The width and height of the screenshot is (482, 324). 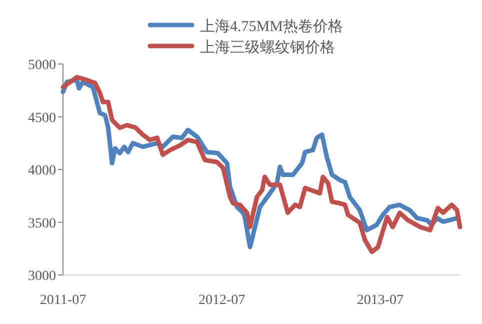 What do you see at coordinates (42, 276) in the screenshot?
I see `y-tick-label: 3000` at bounding box center [42, 276].